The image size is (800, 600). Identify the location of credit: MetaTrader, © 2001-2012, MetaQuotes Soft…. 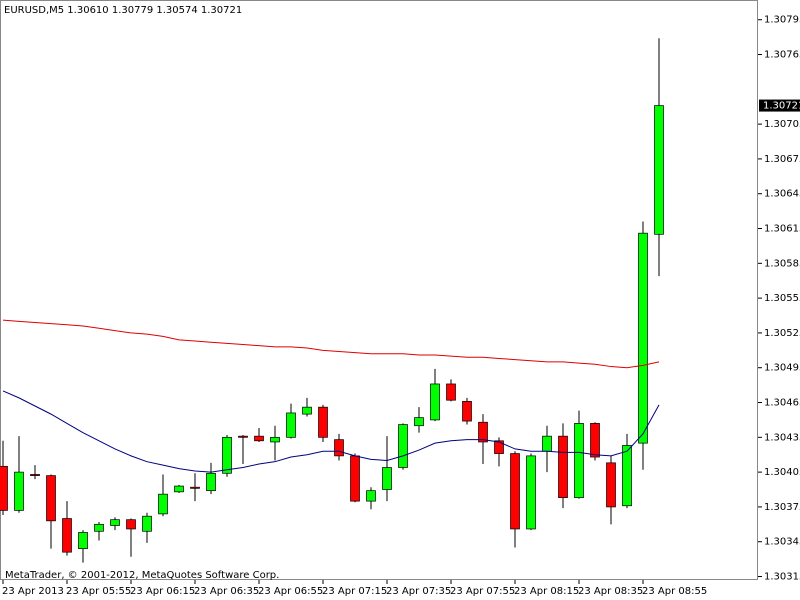
(142, 575).